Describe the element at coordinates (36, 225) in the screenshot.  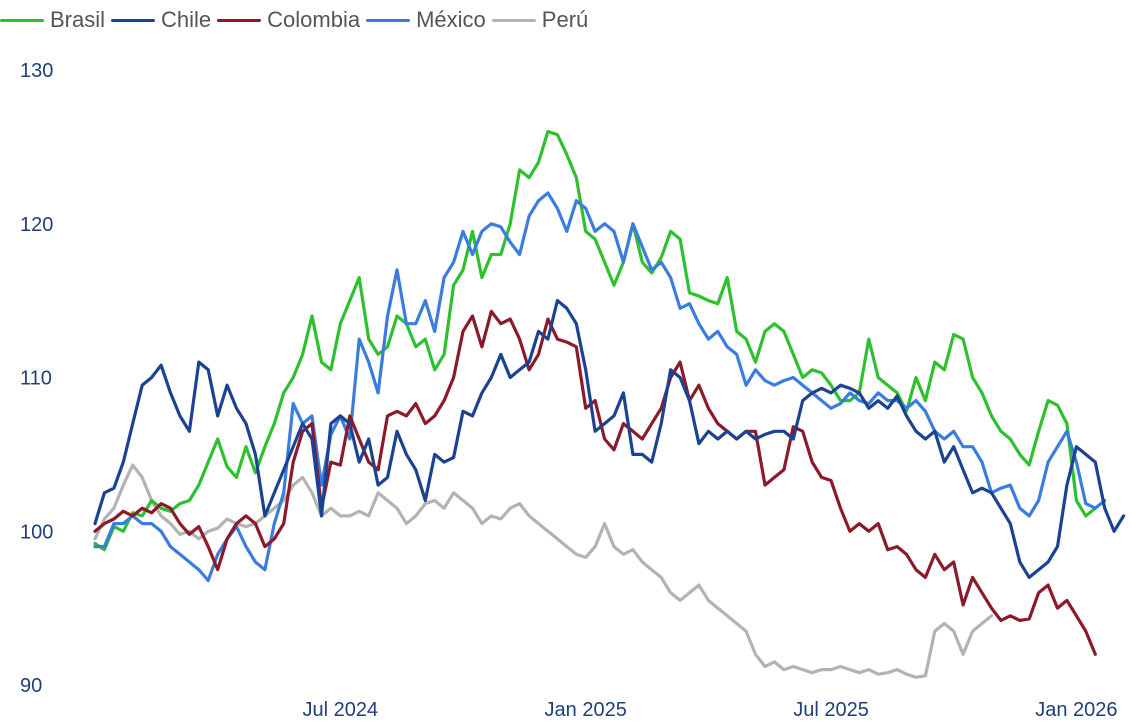
I see `y-tick-label: 120` at that location.